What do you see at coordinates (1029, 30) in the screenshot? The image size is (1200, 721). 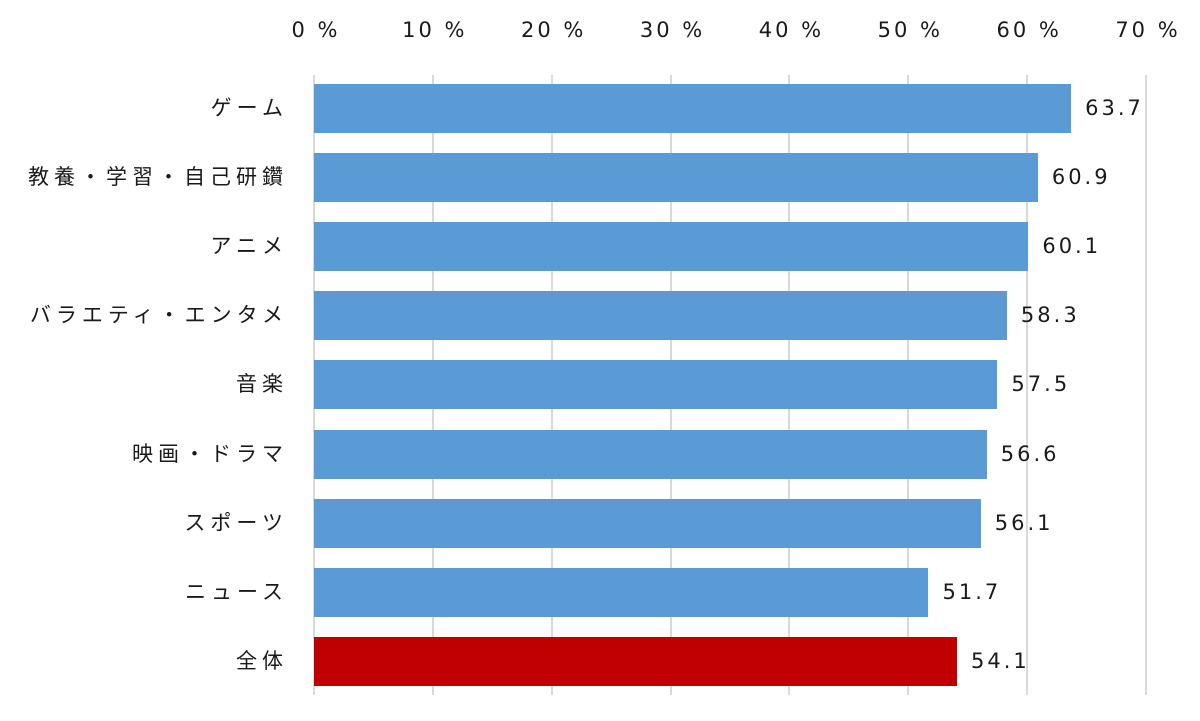 I see `x-tick-label: 60 %` at bounding box center [1029, 30].